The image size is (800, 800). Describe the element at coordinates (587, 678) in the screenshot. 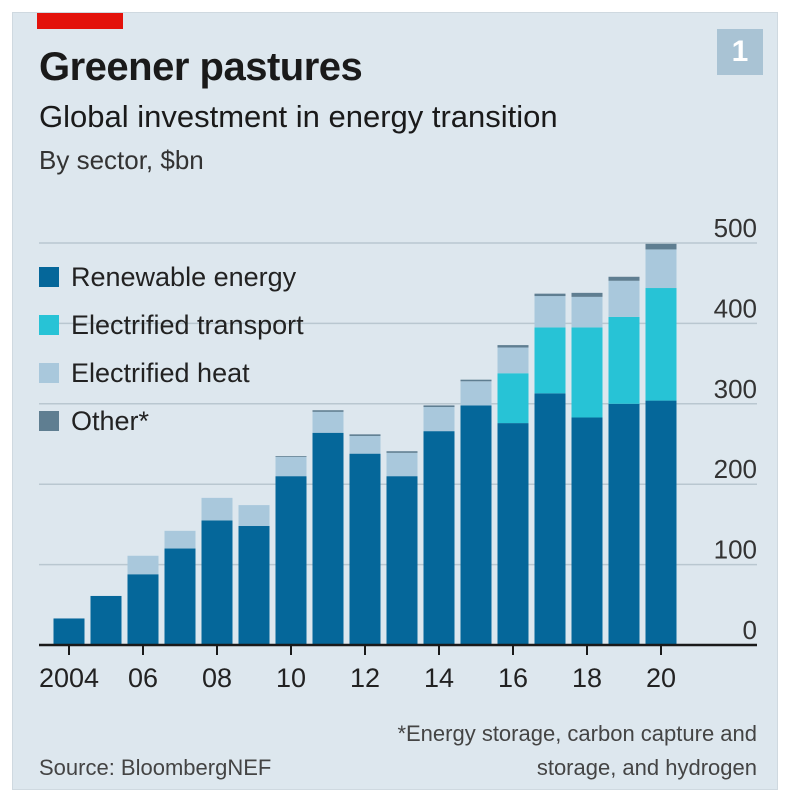

I see `x-tick-label: 18` at that location.